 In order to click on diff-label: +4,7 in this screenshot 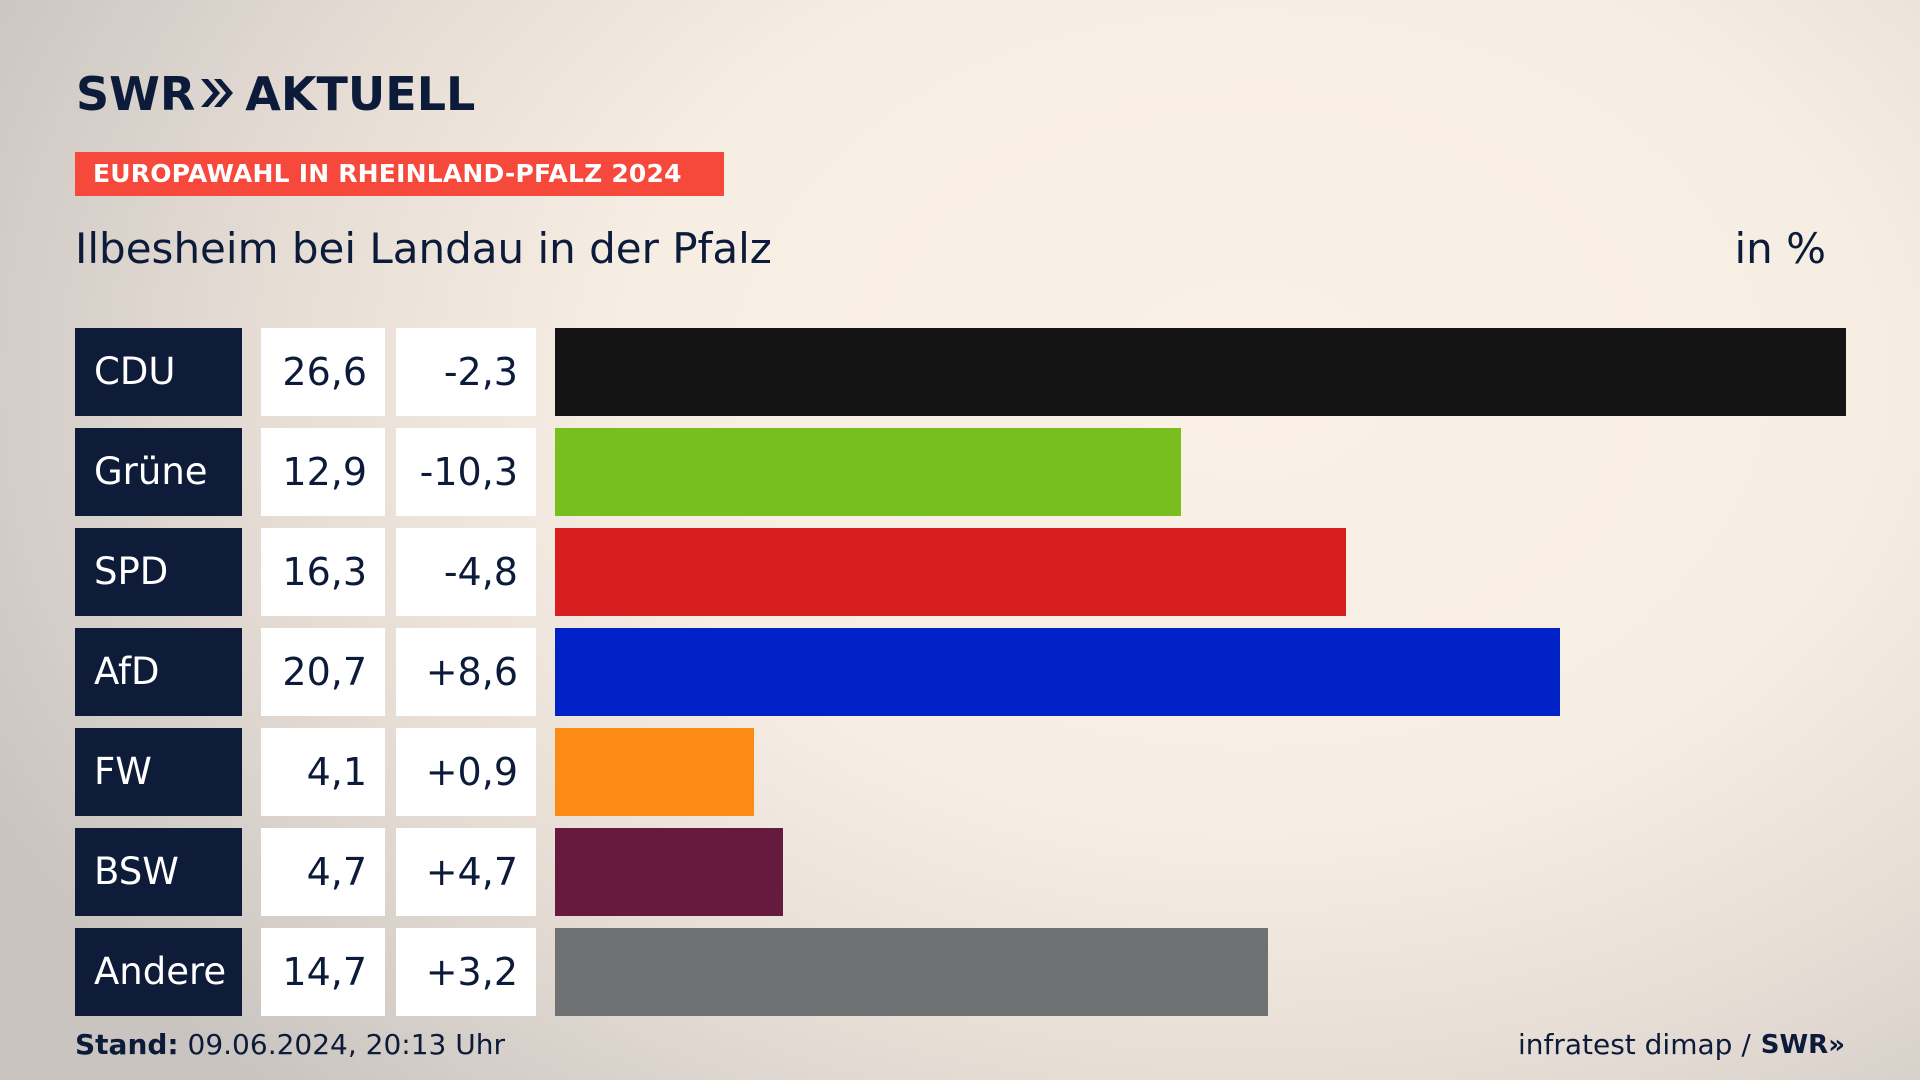, I will do `click(466, 872)`.